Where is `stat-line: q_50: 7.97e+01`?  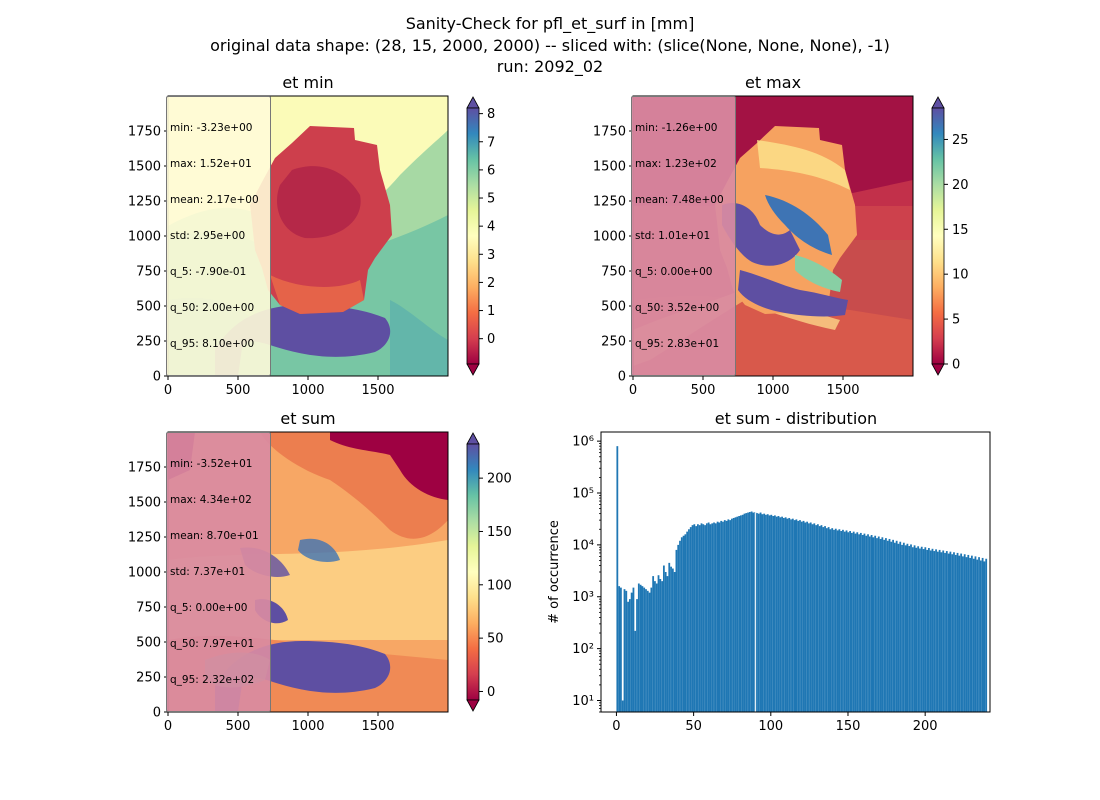
stat-line: q_50: 7.97e+01 is located at coordinates (212, 644).